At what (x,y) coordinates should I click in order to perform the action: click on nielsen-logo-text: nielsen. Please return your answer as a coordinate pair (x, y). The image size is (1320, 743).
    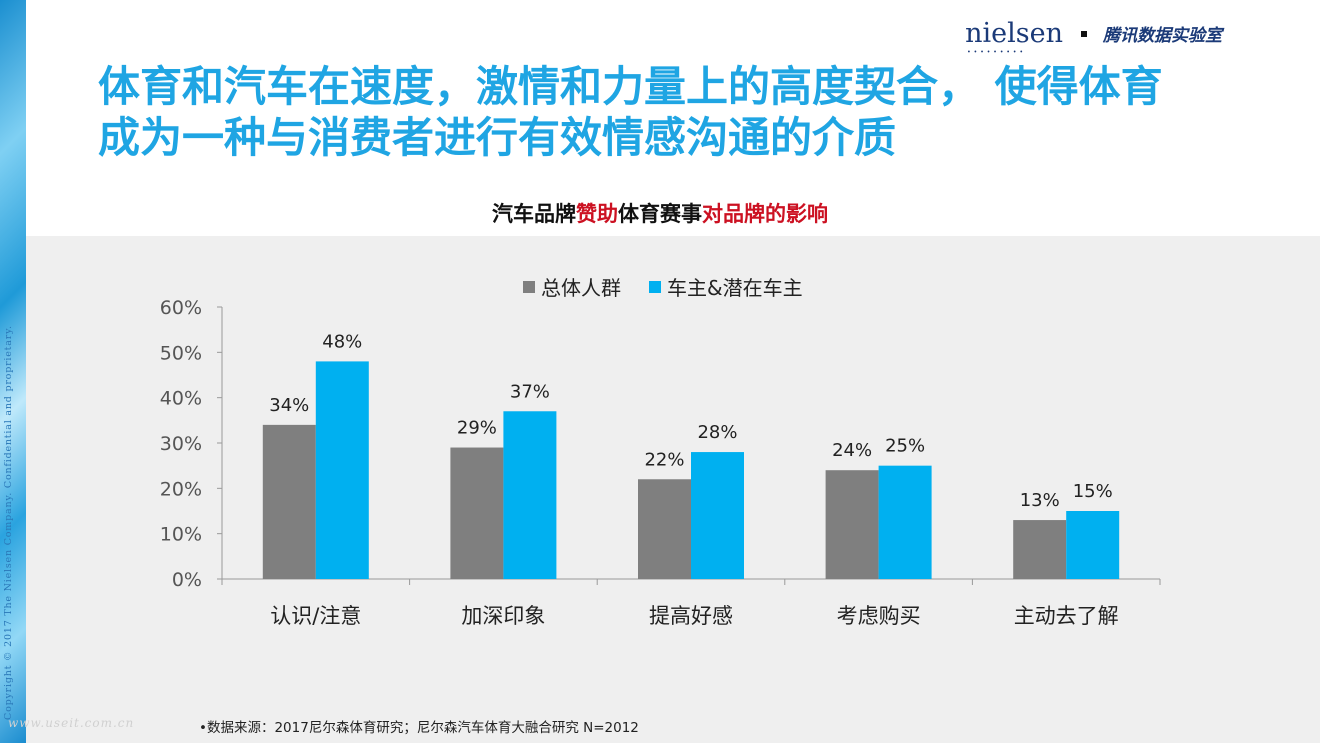
    Looking at the image, I should click on (1014, 33).